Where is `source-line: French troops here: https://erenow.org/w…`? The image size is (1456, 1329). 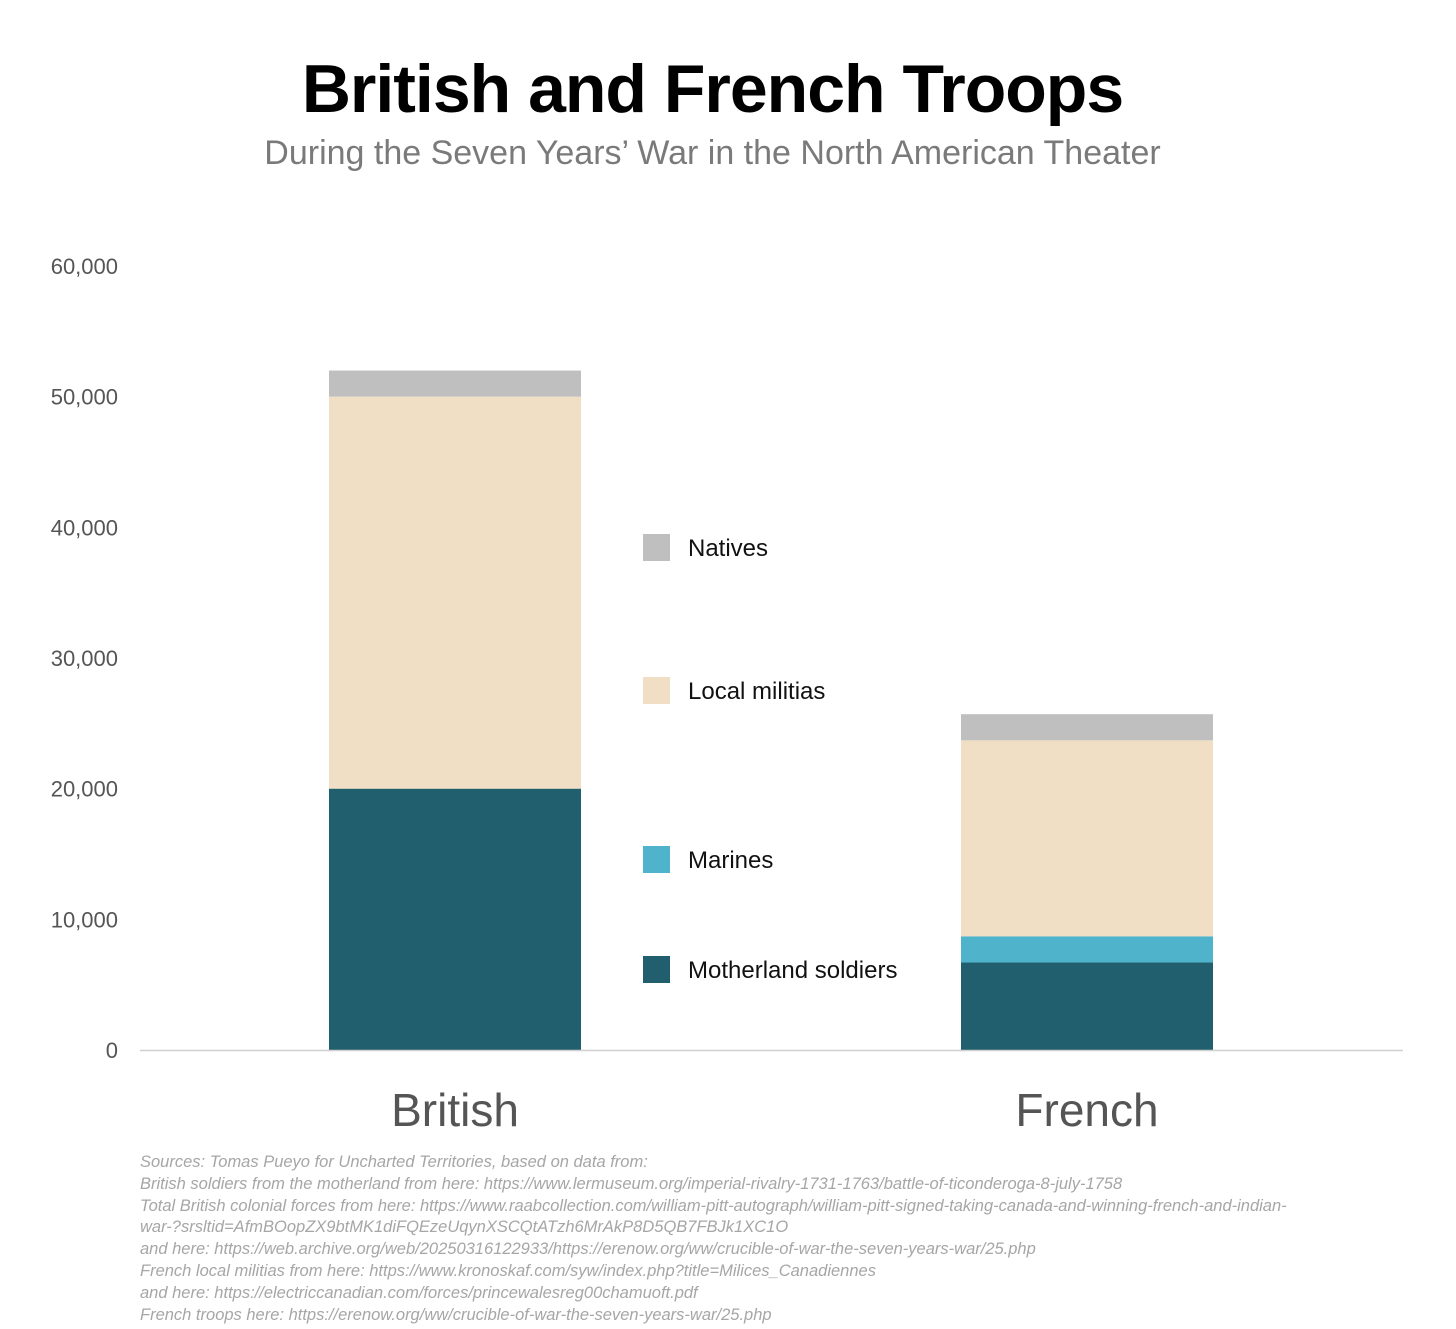
source-line: French troops here: https://erenow.org/w… is located at coordinates (456, 1314).